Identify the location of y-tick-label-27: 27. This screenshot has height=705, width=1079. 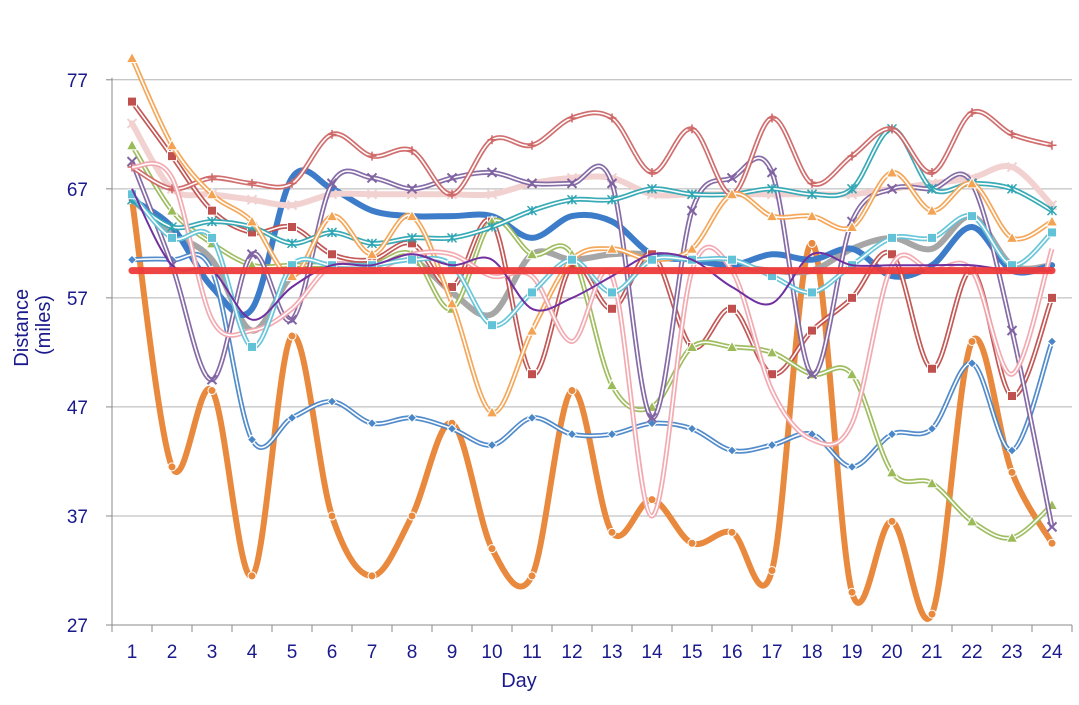
(77, 626).